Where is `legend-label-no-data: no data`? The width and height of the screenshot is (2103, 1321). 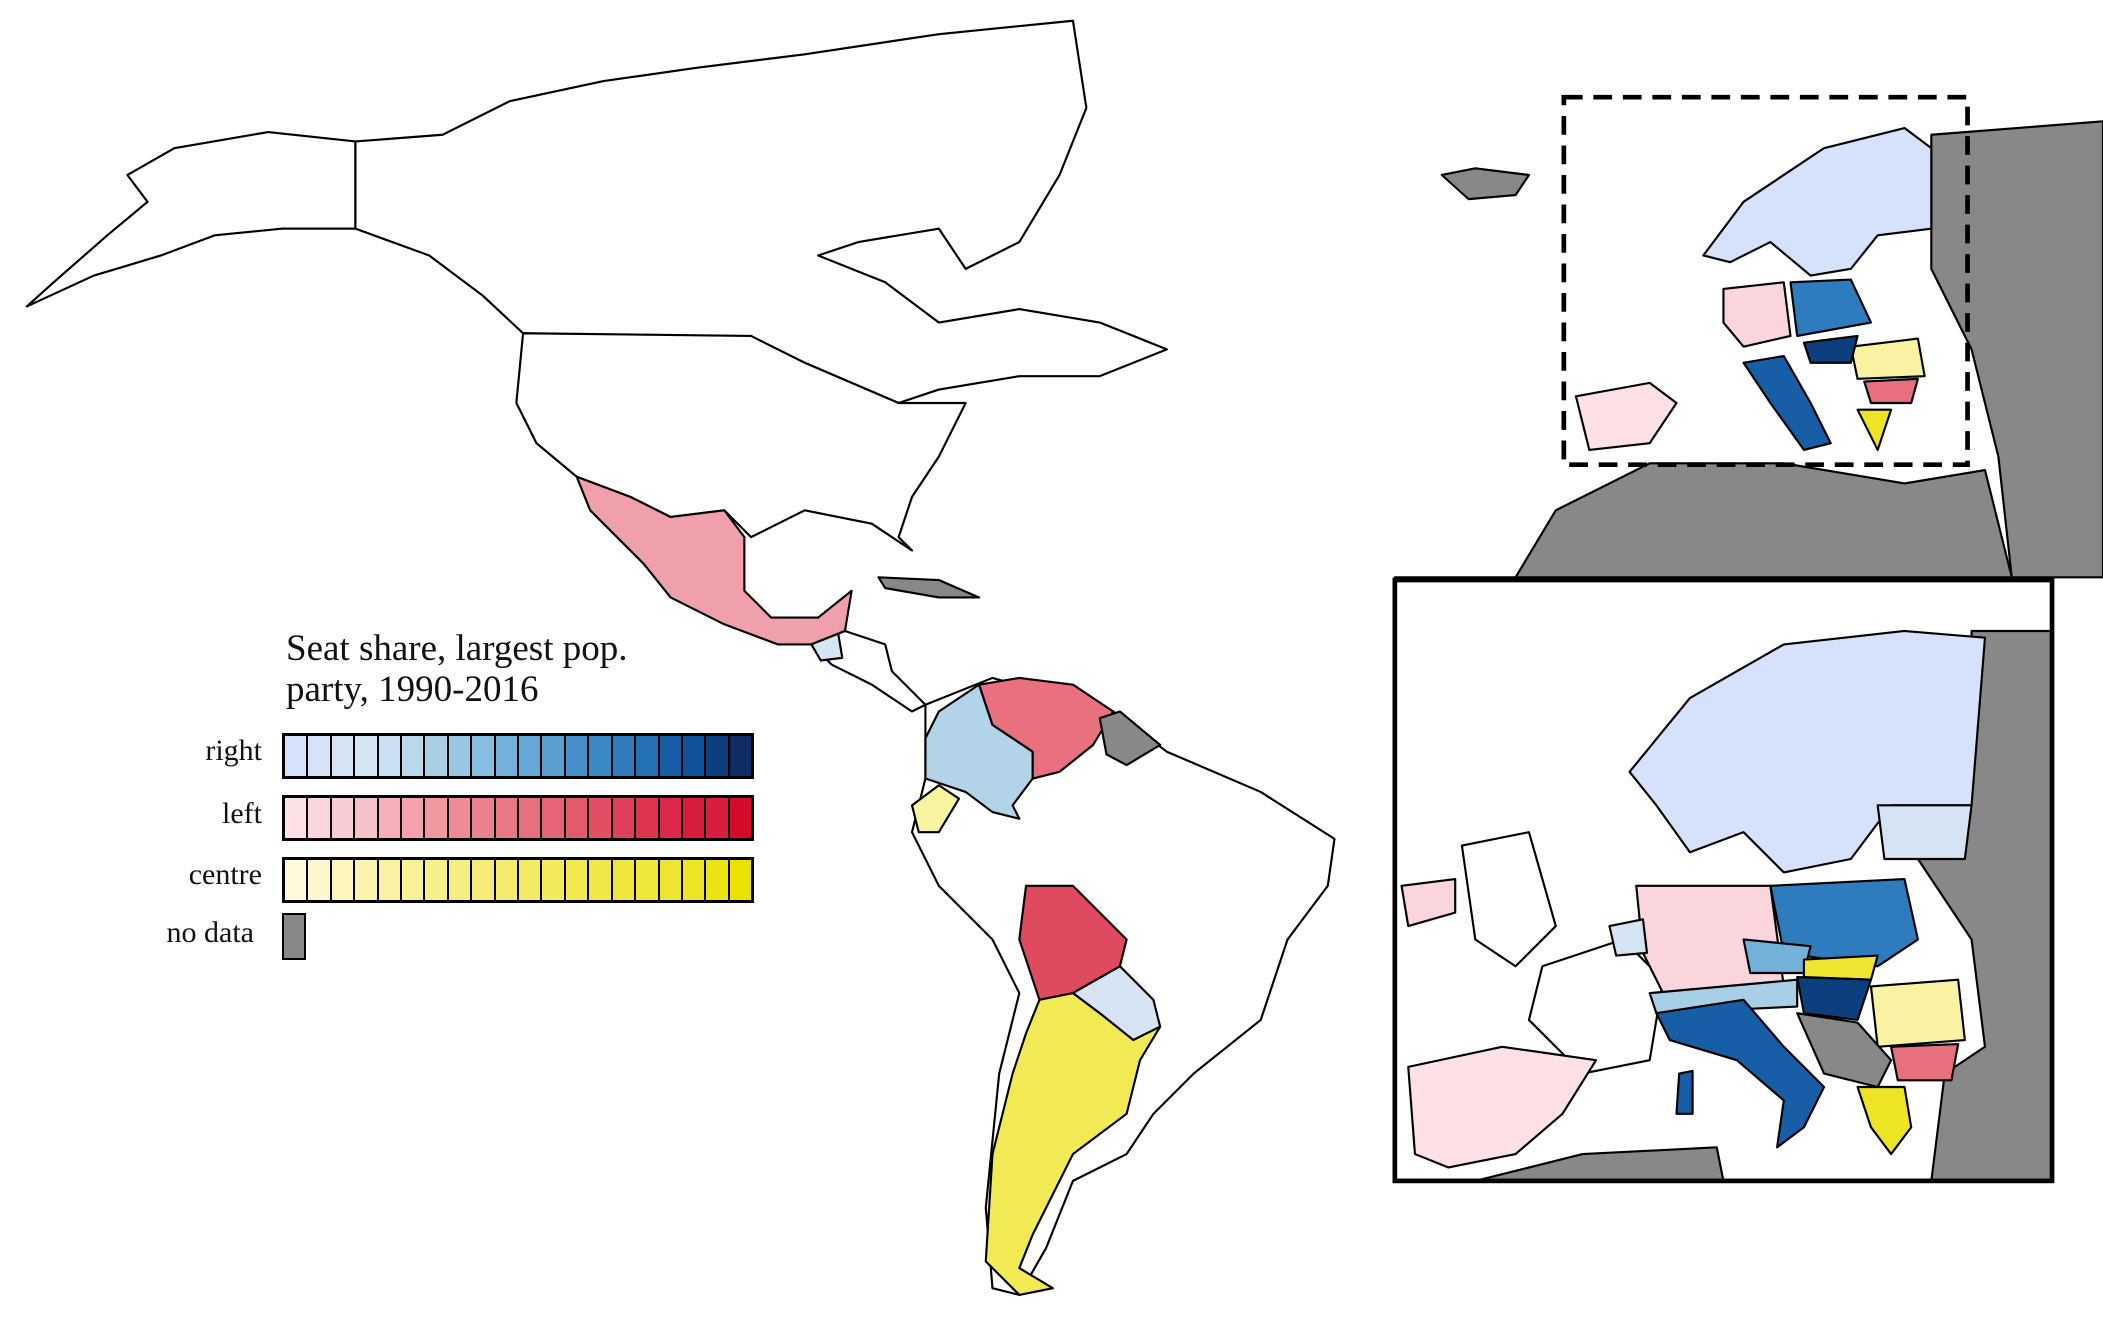
legend-label-no-data: no data is located at coordinates (210, 932).